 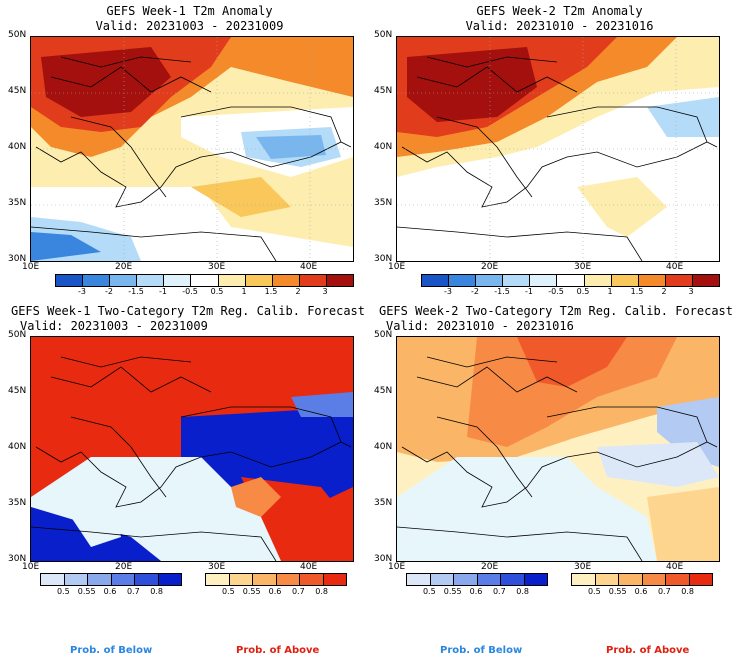 I want to click on prob-above-colorbar, so click(x=276, y=579).